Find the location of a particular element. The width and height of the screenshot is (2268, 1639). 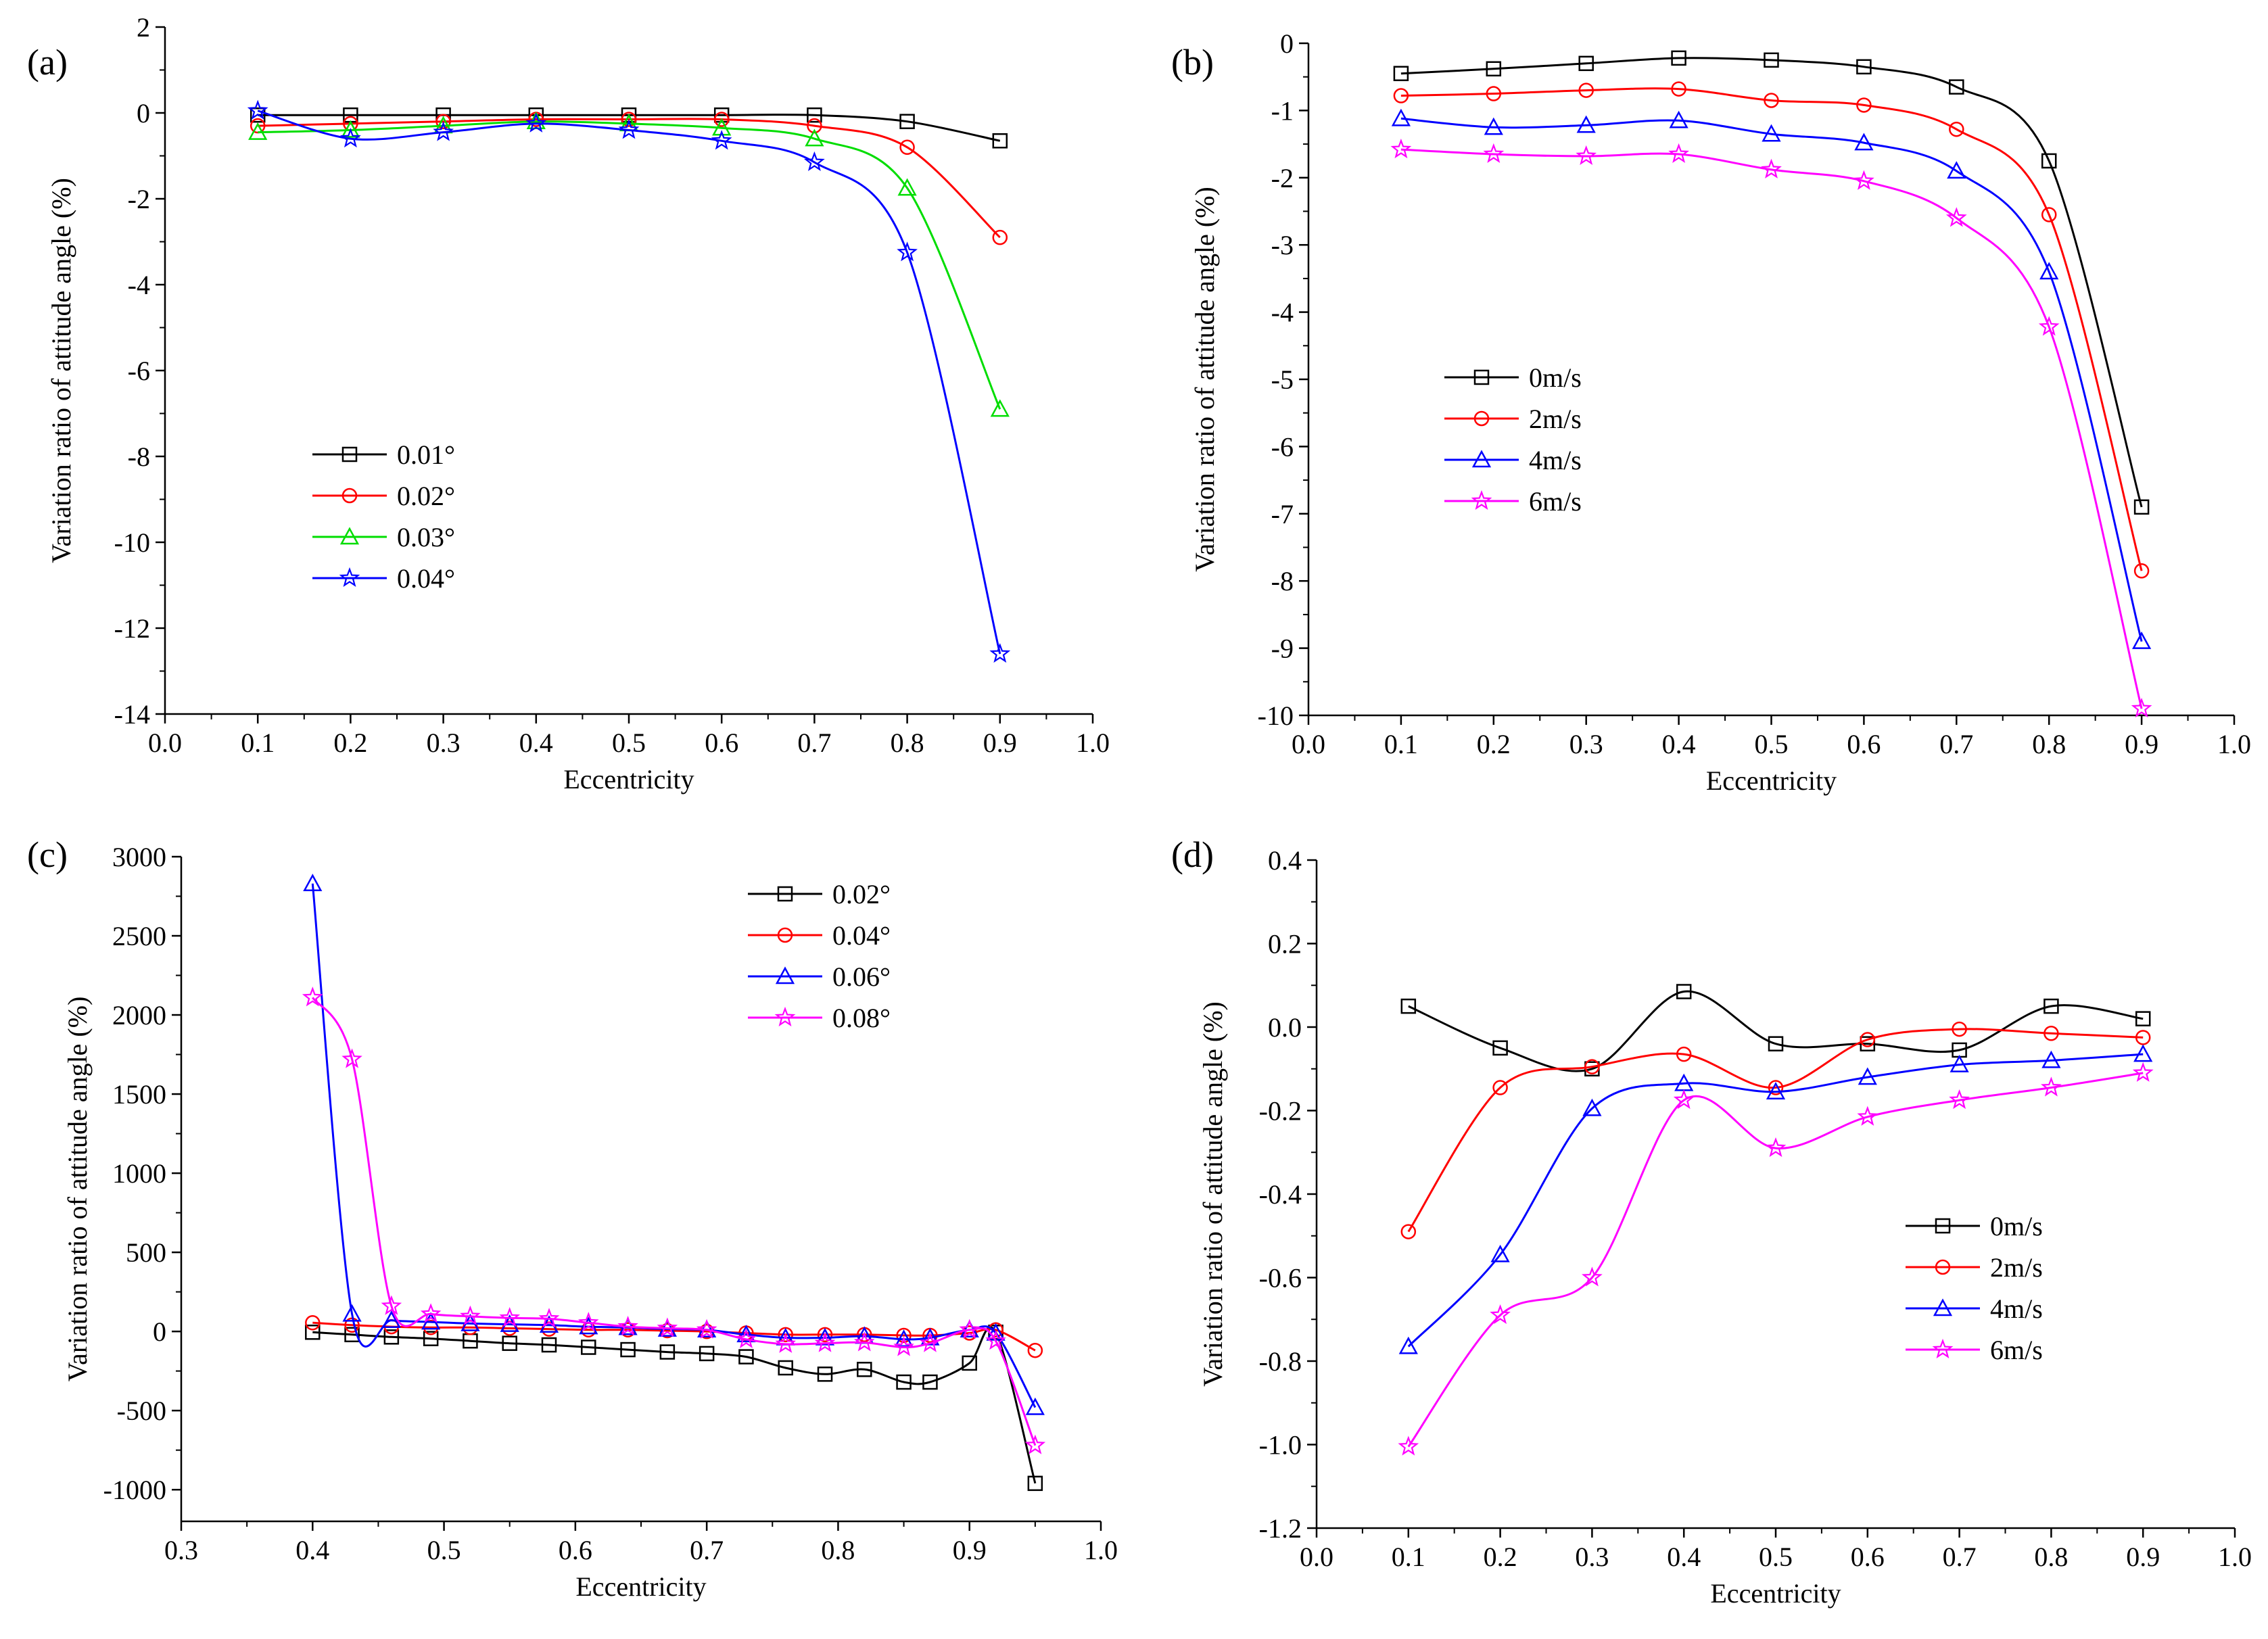

y-tick-label: -0.6 is located at coordinates (1280, 1278).